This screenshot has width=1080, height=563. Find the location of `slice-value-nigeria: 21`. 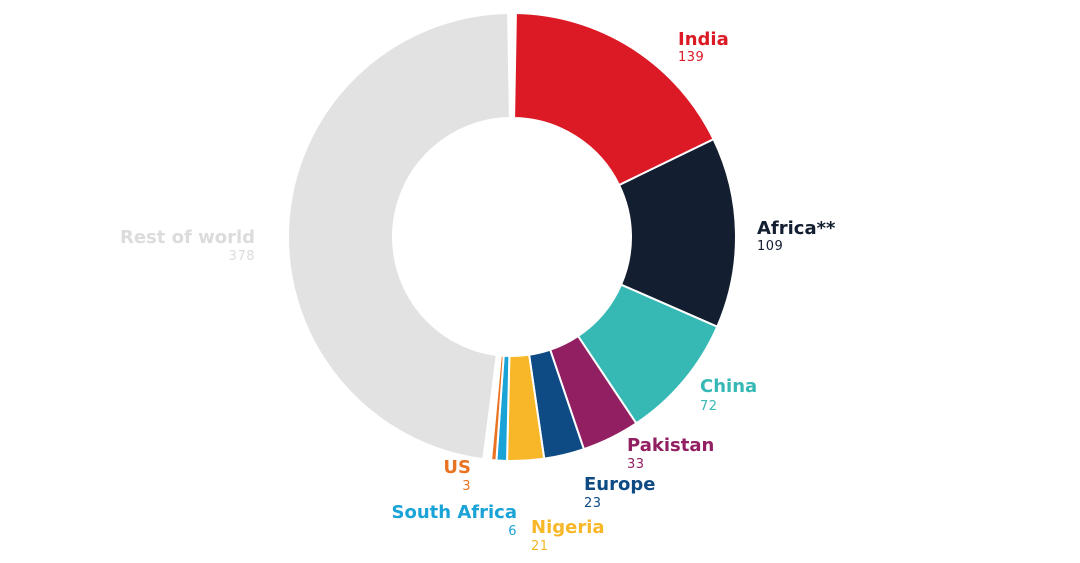

slice-value-nigeria: 21 is located at coordinates (540, 546).